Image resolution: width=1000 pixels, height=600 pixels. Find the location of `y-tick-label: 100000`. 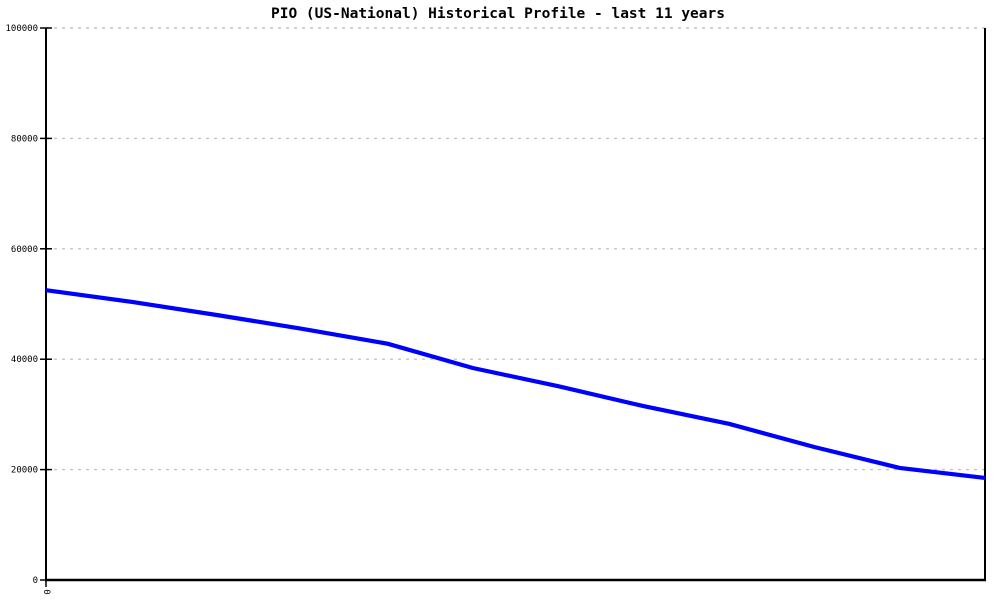

y-tick-label: 100000 is located at coordinates (21, 29).